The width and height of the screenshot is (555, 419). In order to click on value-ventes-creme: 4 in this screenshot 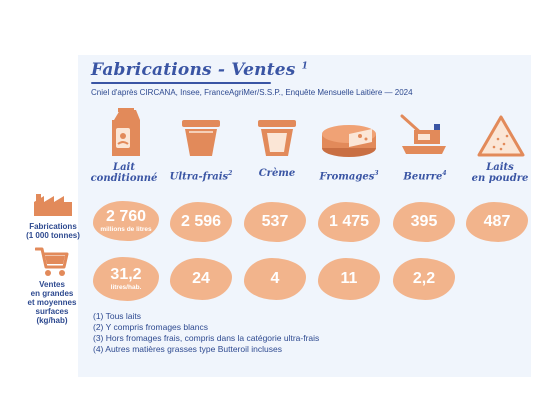, I will do `click(275, 279)`.